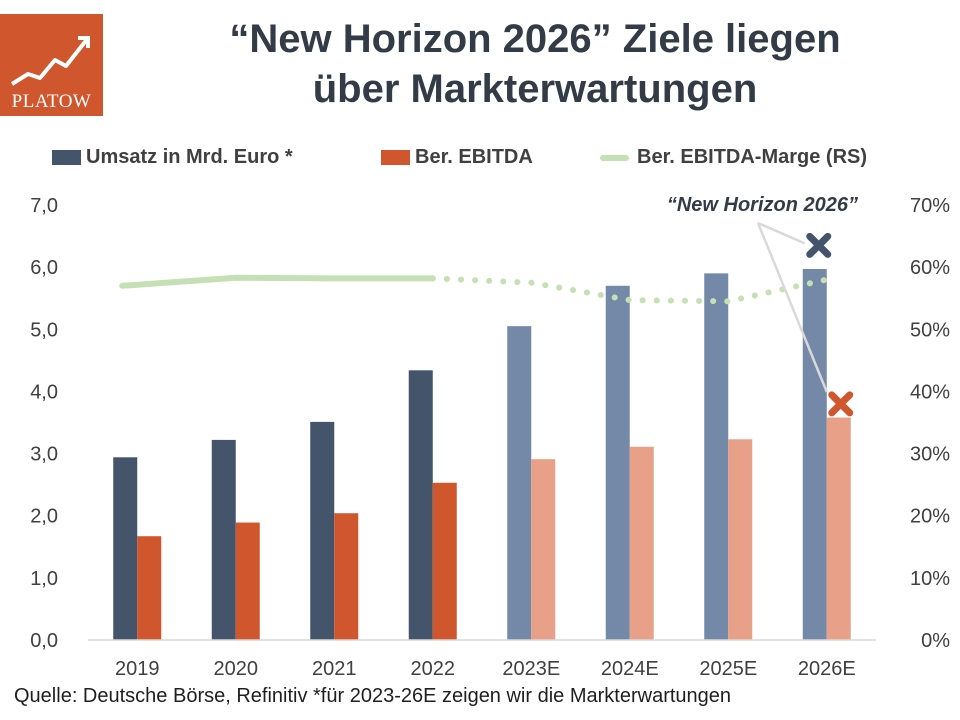  Describe the element at coordinates (827, 669) in the screenshot. I see `x-tick-label: 2026E` at that location.